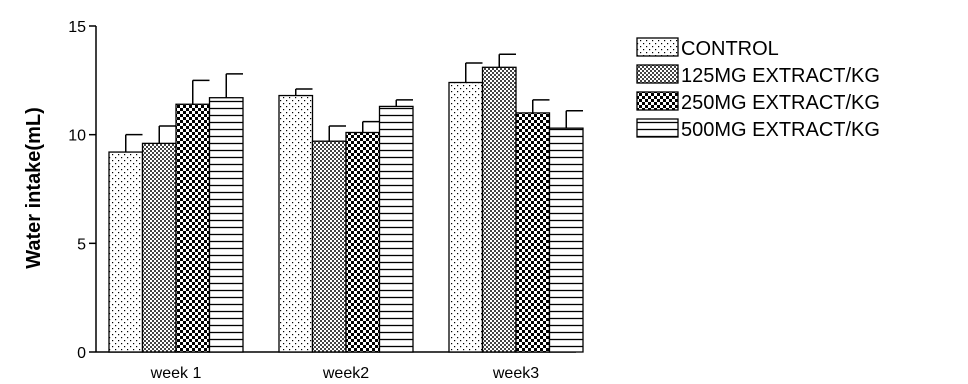 This screenshot has width=968, height=384. I want to click on bar-4-week2, so click(396, 229).